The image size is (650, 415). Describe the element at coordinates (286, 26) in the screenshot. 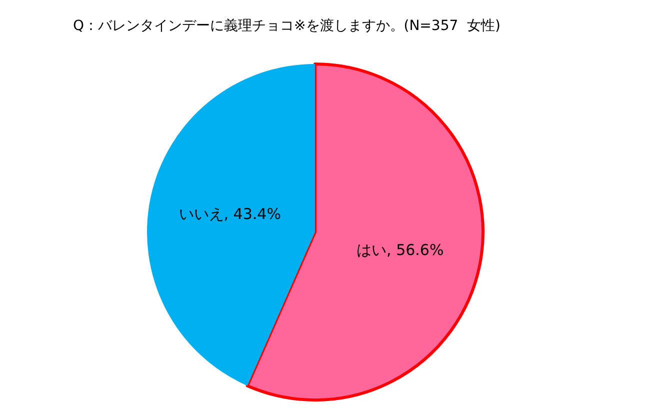

I see `chart-title: Q：バレンタインデーに義理チョコ※を渡しますか。(N=357 女性)` at that location.